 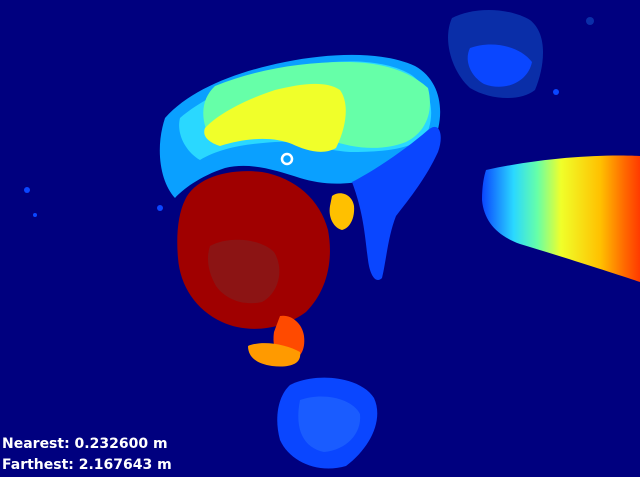 I want to click on head-yellow-band, so click(x=275, y=117).